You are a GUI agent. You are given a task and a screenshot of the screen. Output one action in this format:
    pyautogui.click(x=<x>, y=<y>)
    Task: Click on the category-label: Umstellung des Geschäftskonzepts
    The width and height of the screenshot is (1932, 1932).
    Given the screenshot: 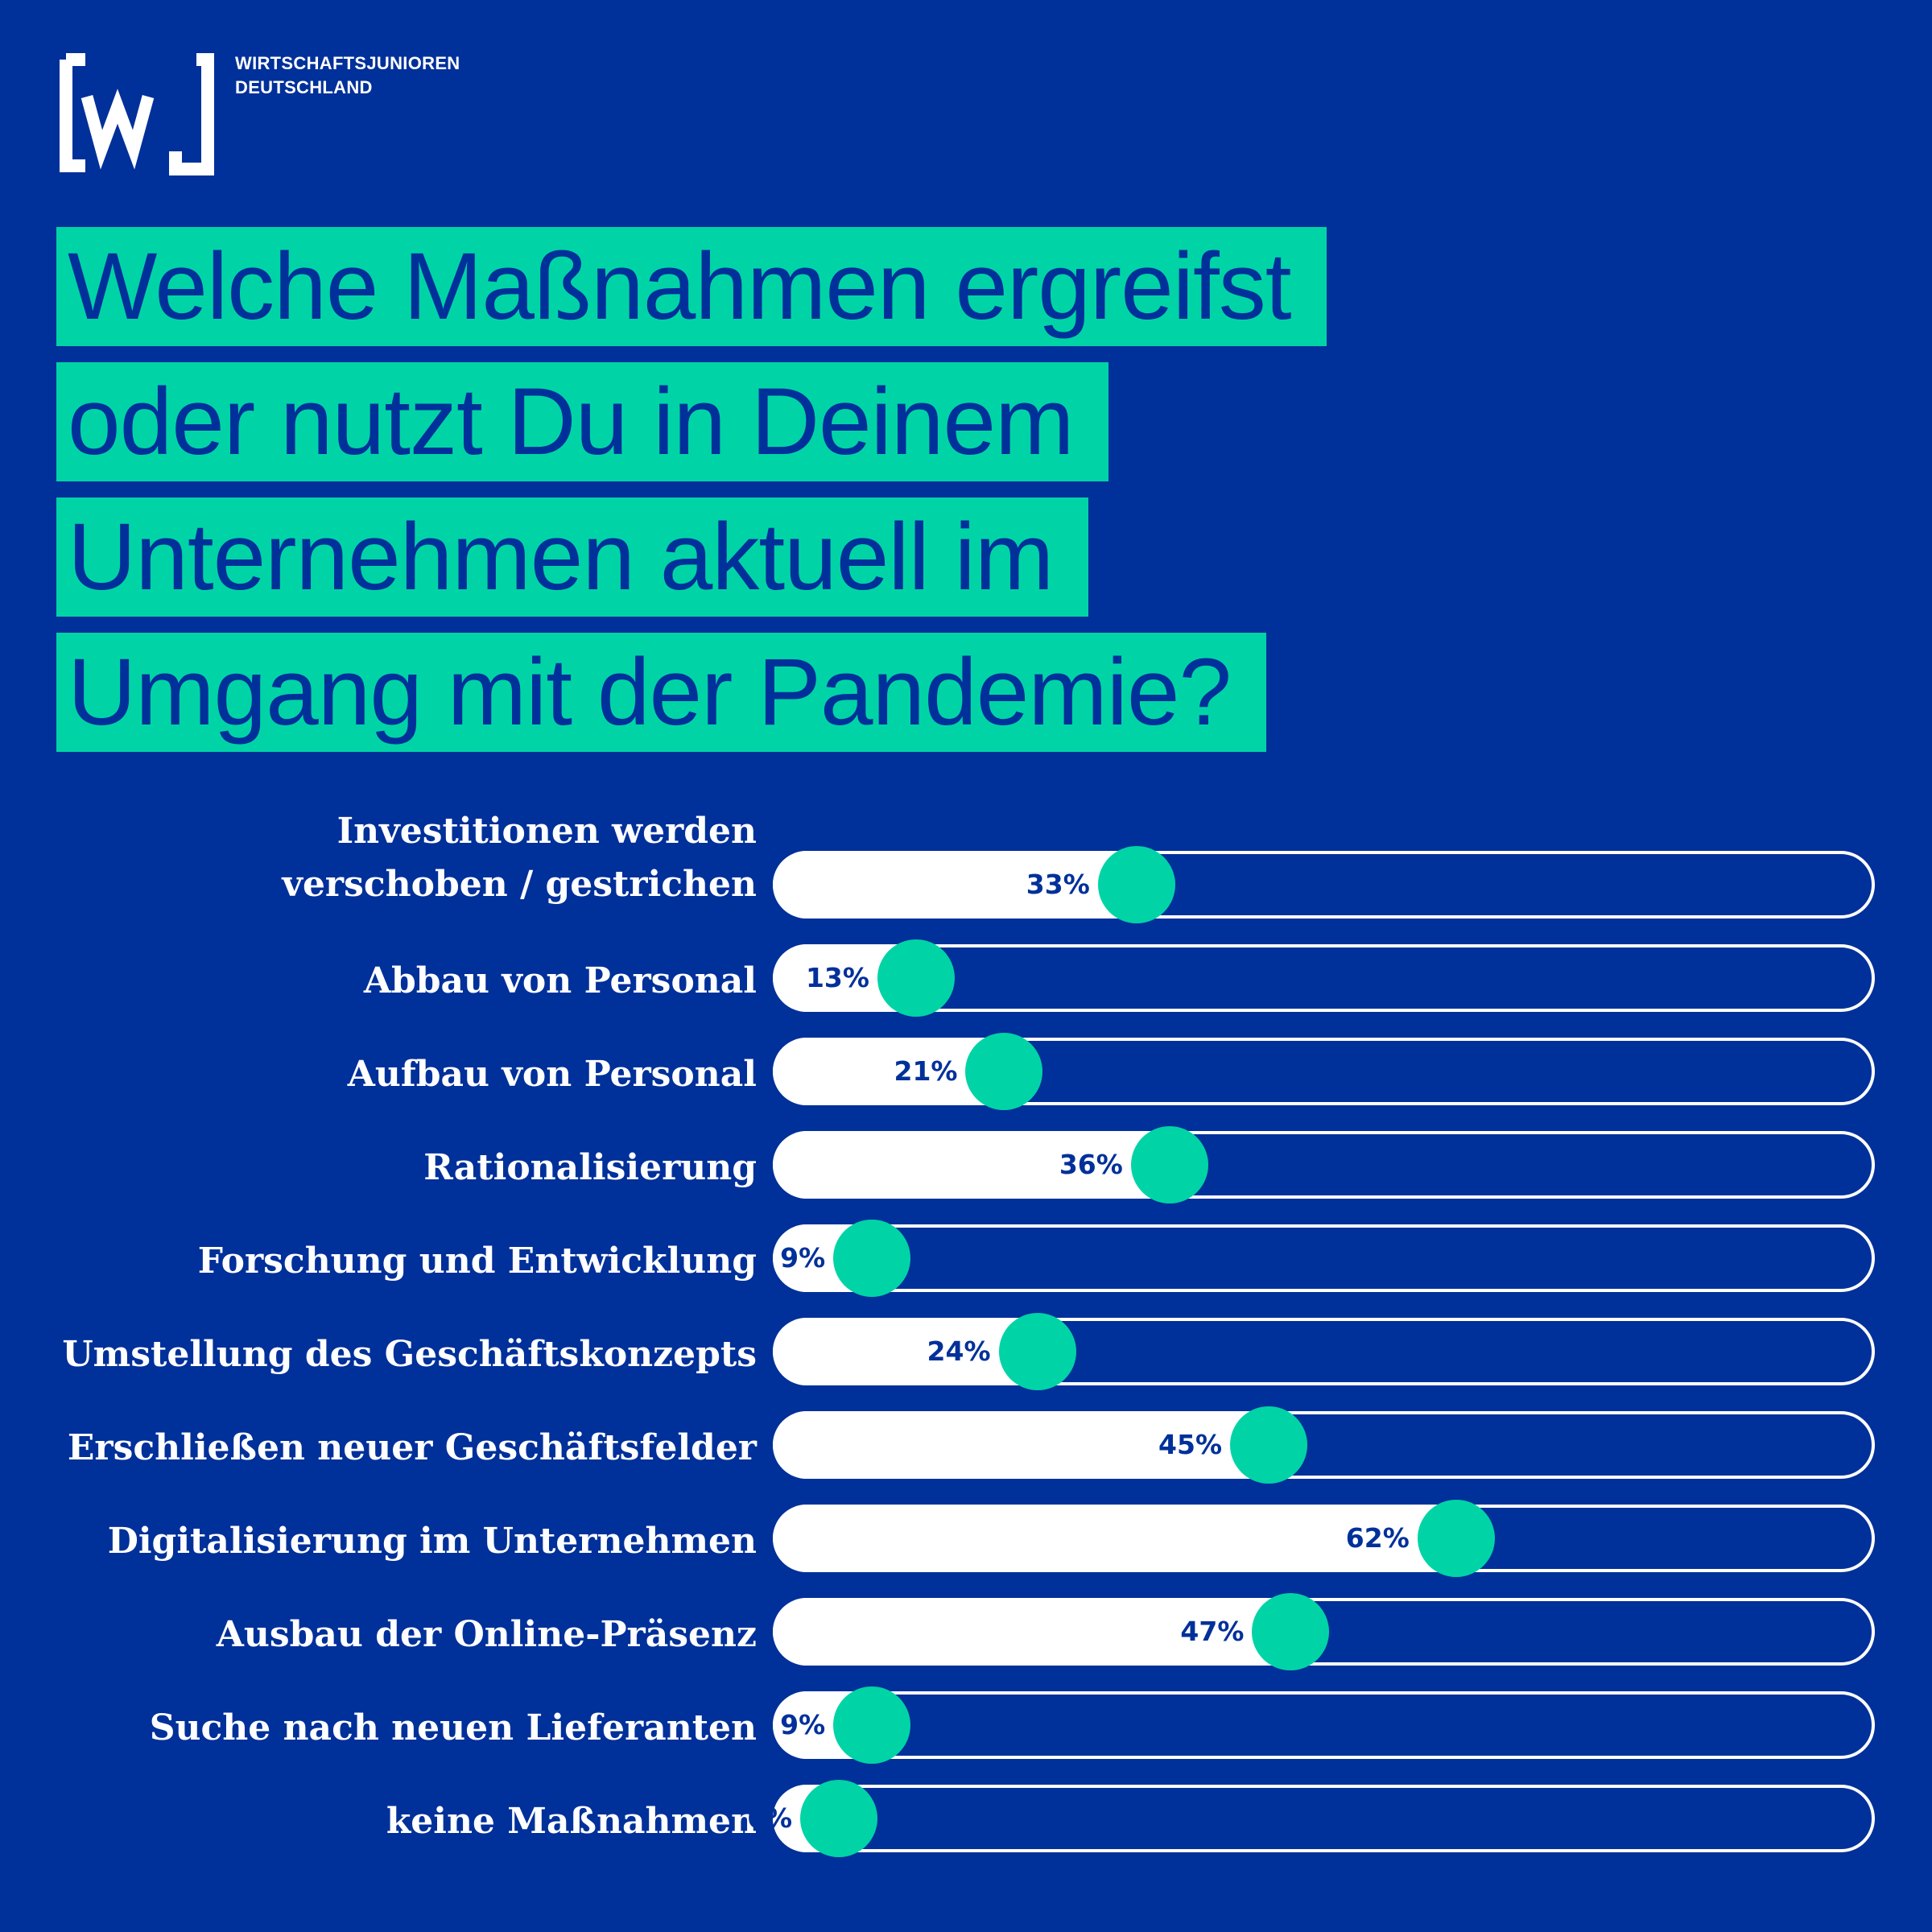 What is the action you would take?
    pyautogui.click(x=409, y=1354)
    